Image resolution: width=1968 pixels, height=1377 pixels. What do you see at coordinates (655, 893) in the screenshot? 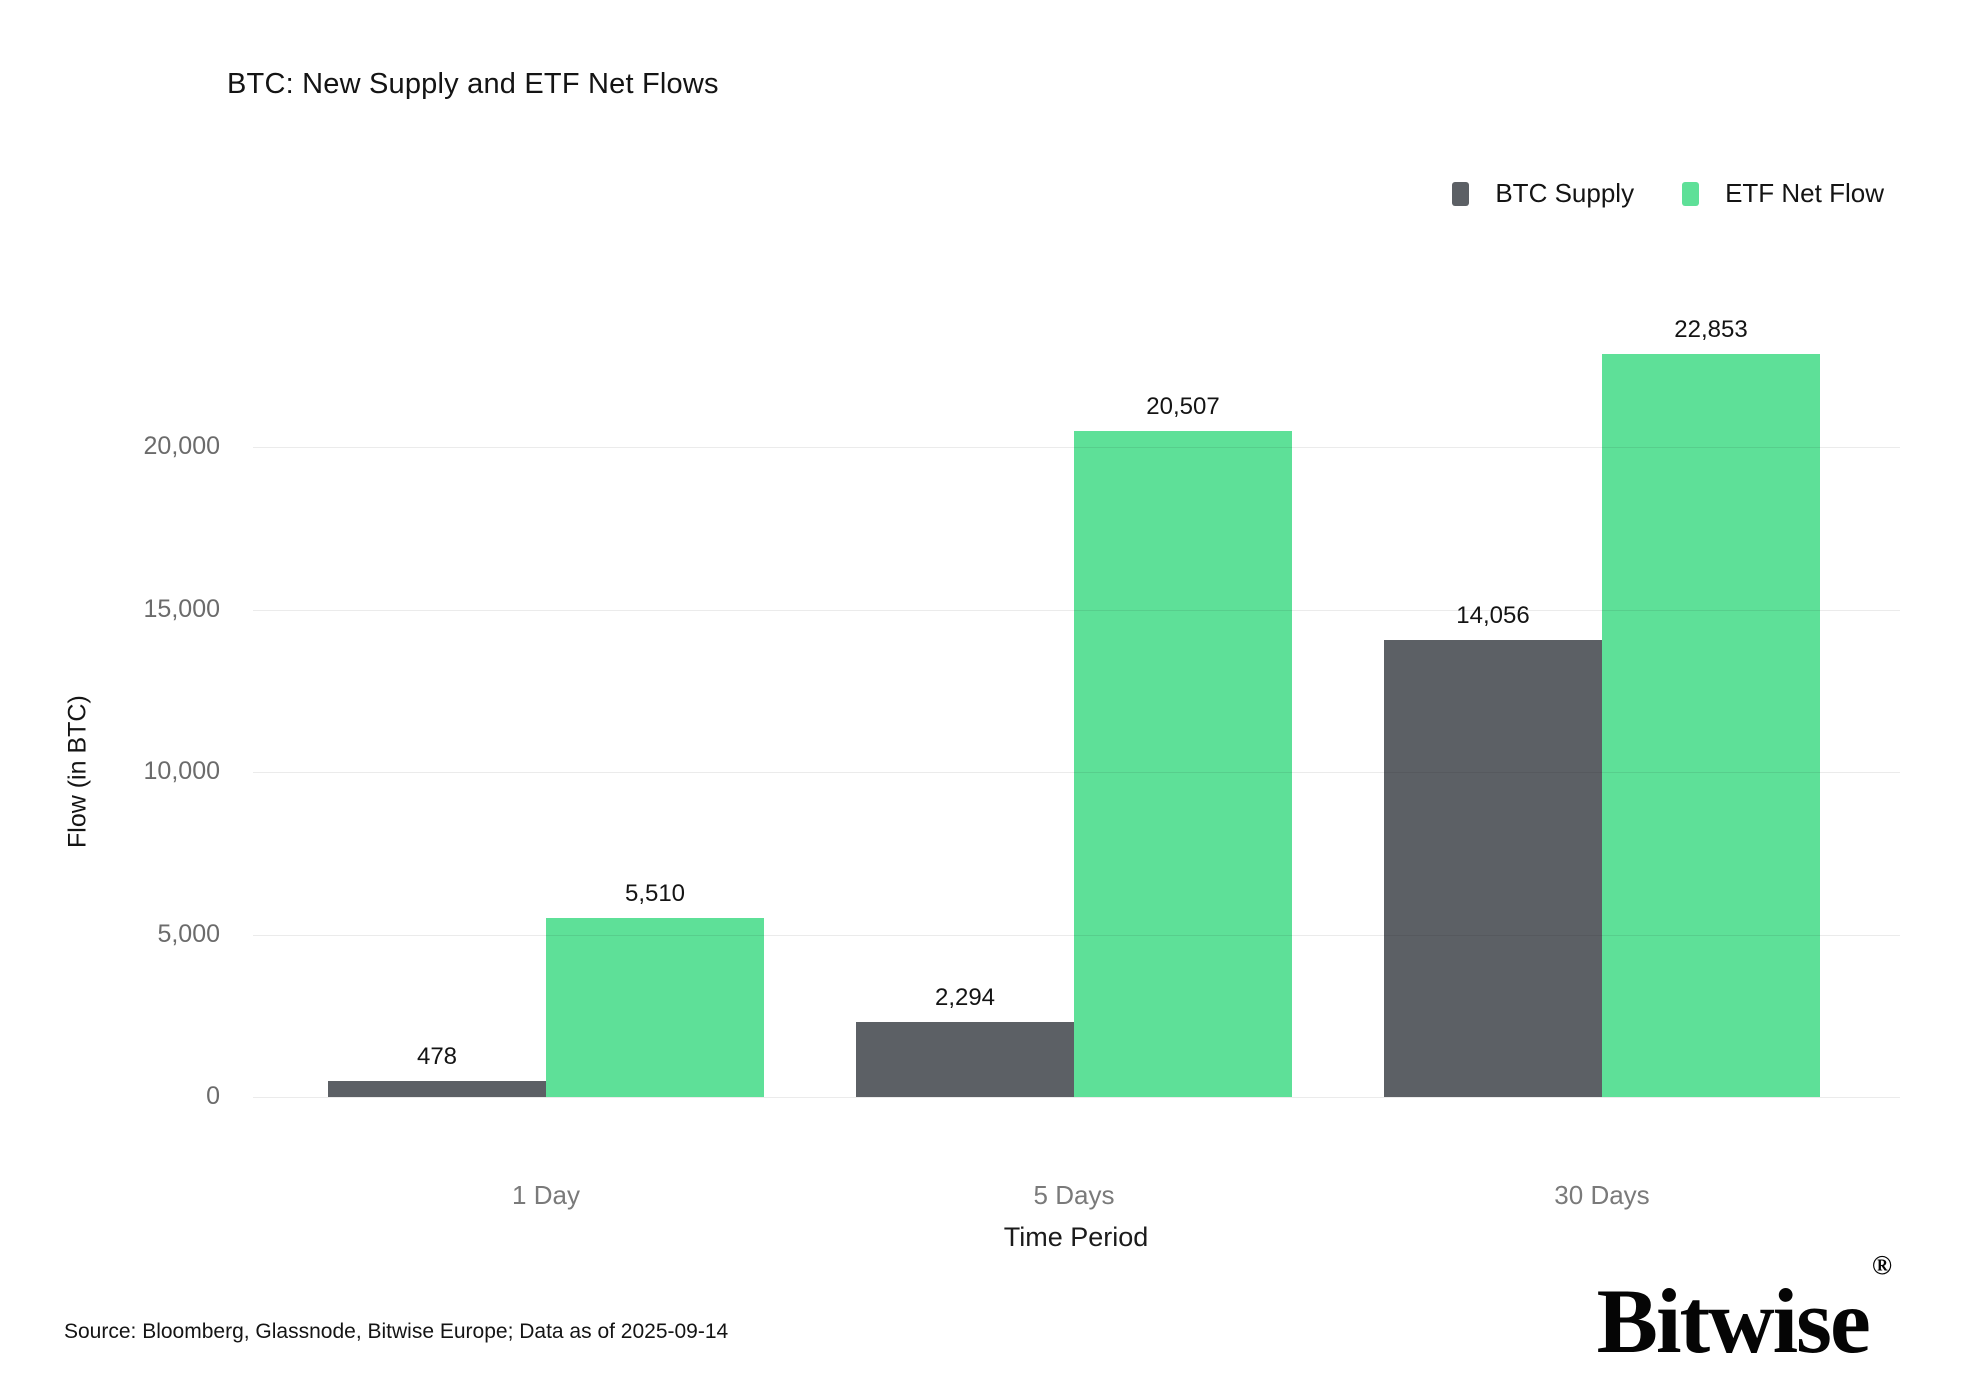
I see `bar-value-label: 5,510` at bounding box center [655, 893].